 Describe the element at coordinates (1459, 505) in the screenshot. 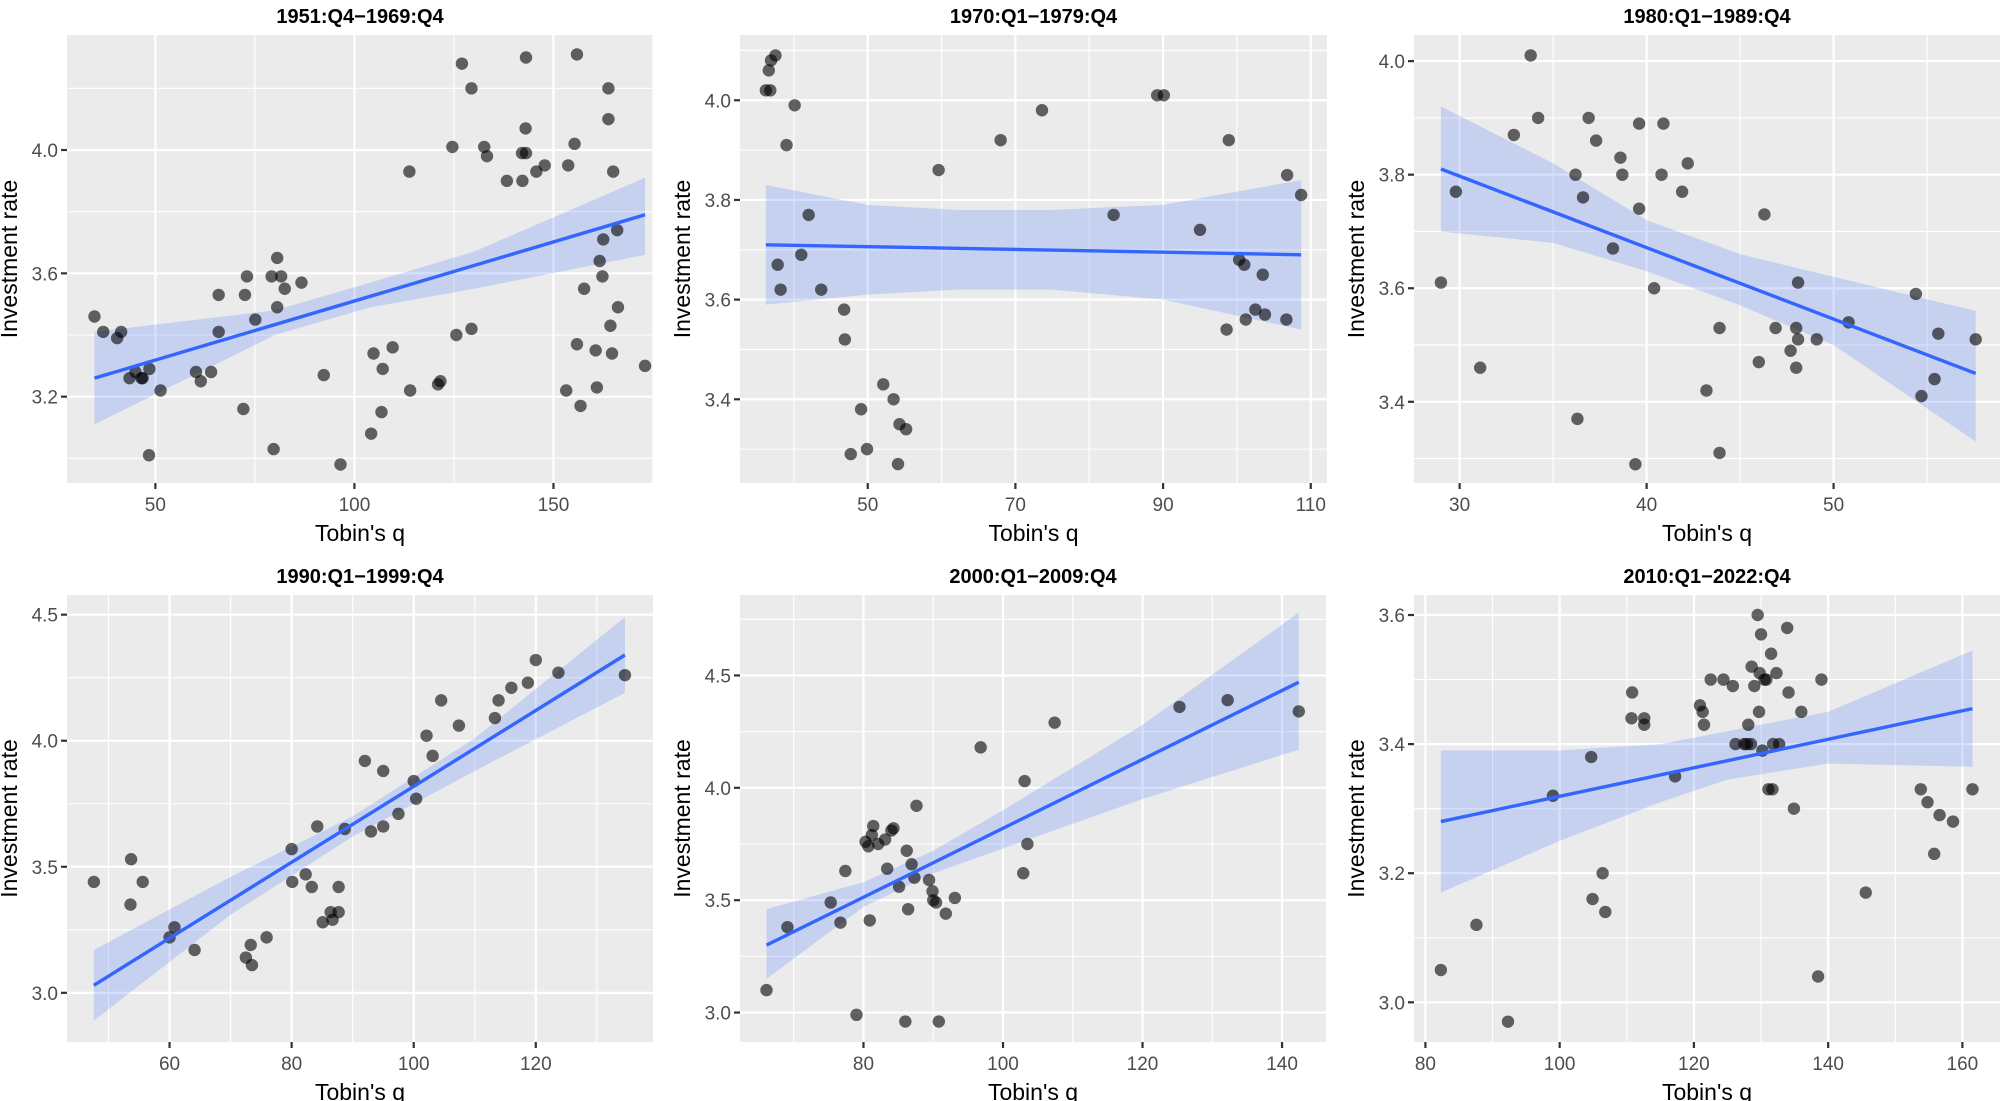

I see `x-tick-label: 30` at that location.